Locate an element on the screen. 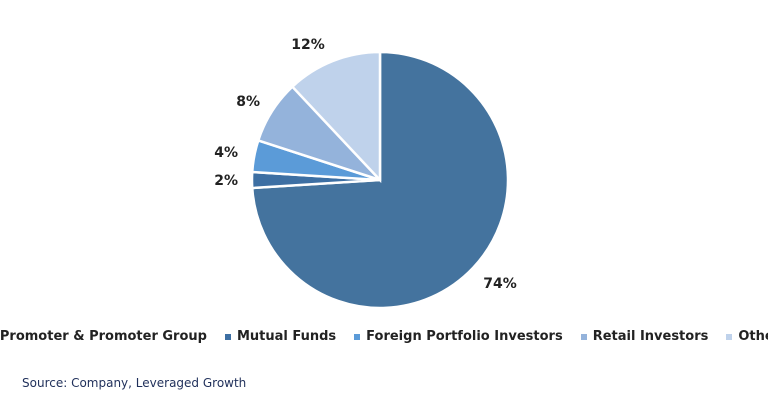 The height and width of the screenshot is (405, 768). legend-item-1: Mutual Funds is located at coordinates (280, 336).